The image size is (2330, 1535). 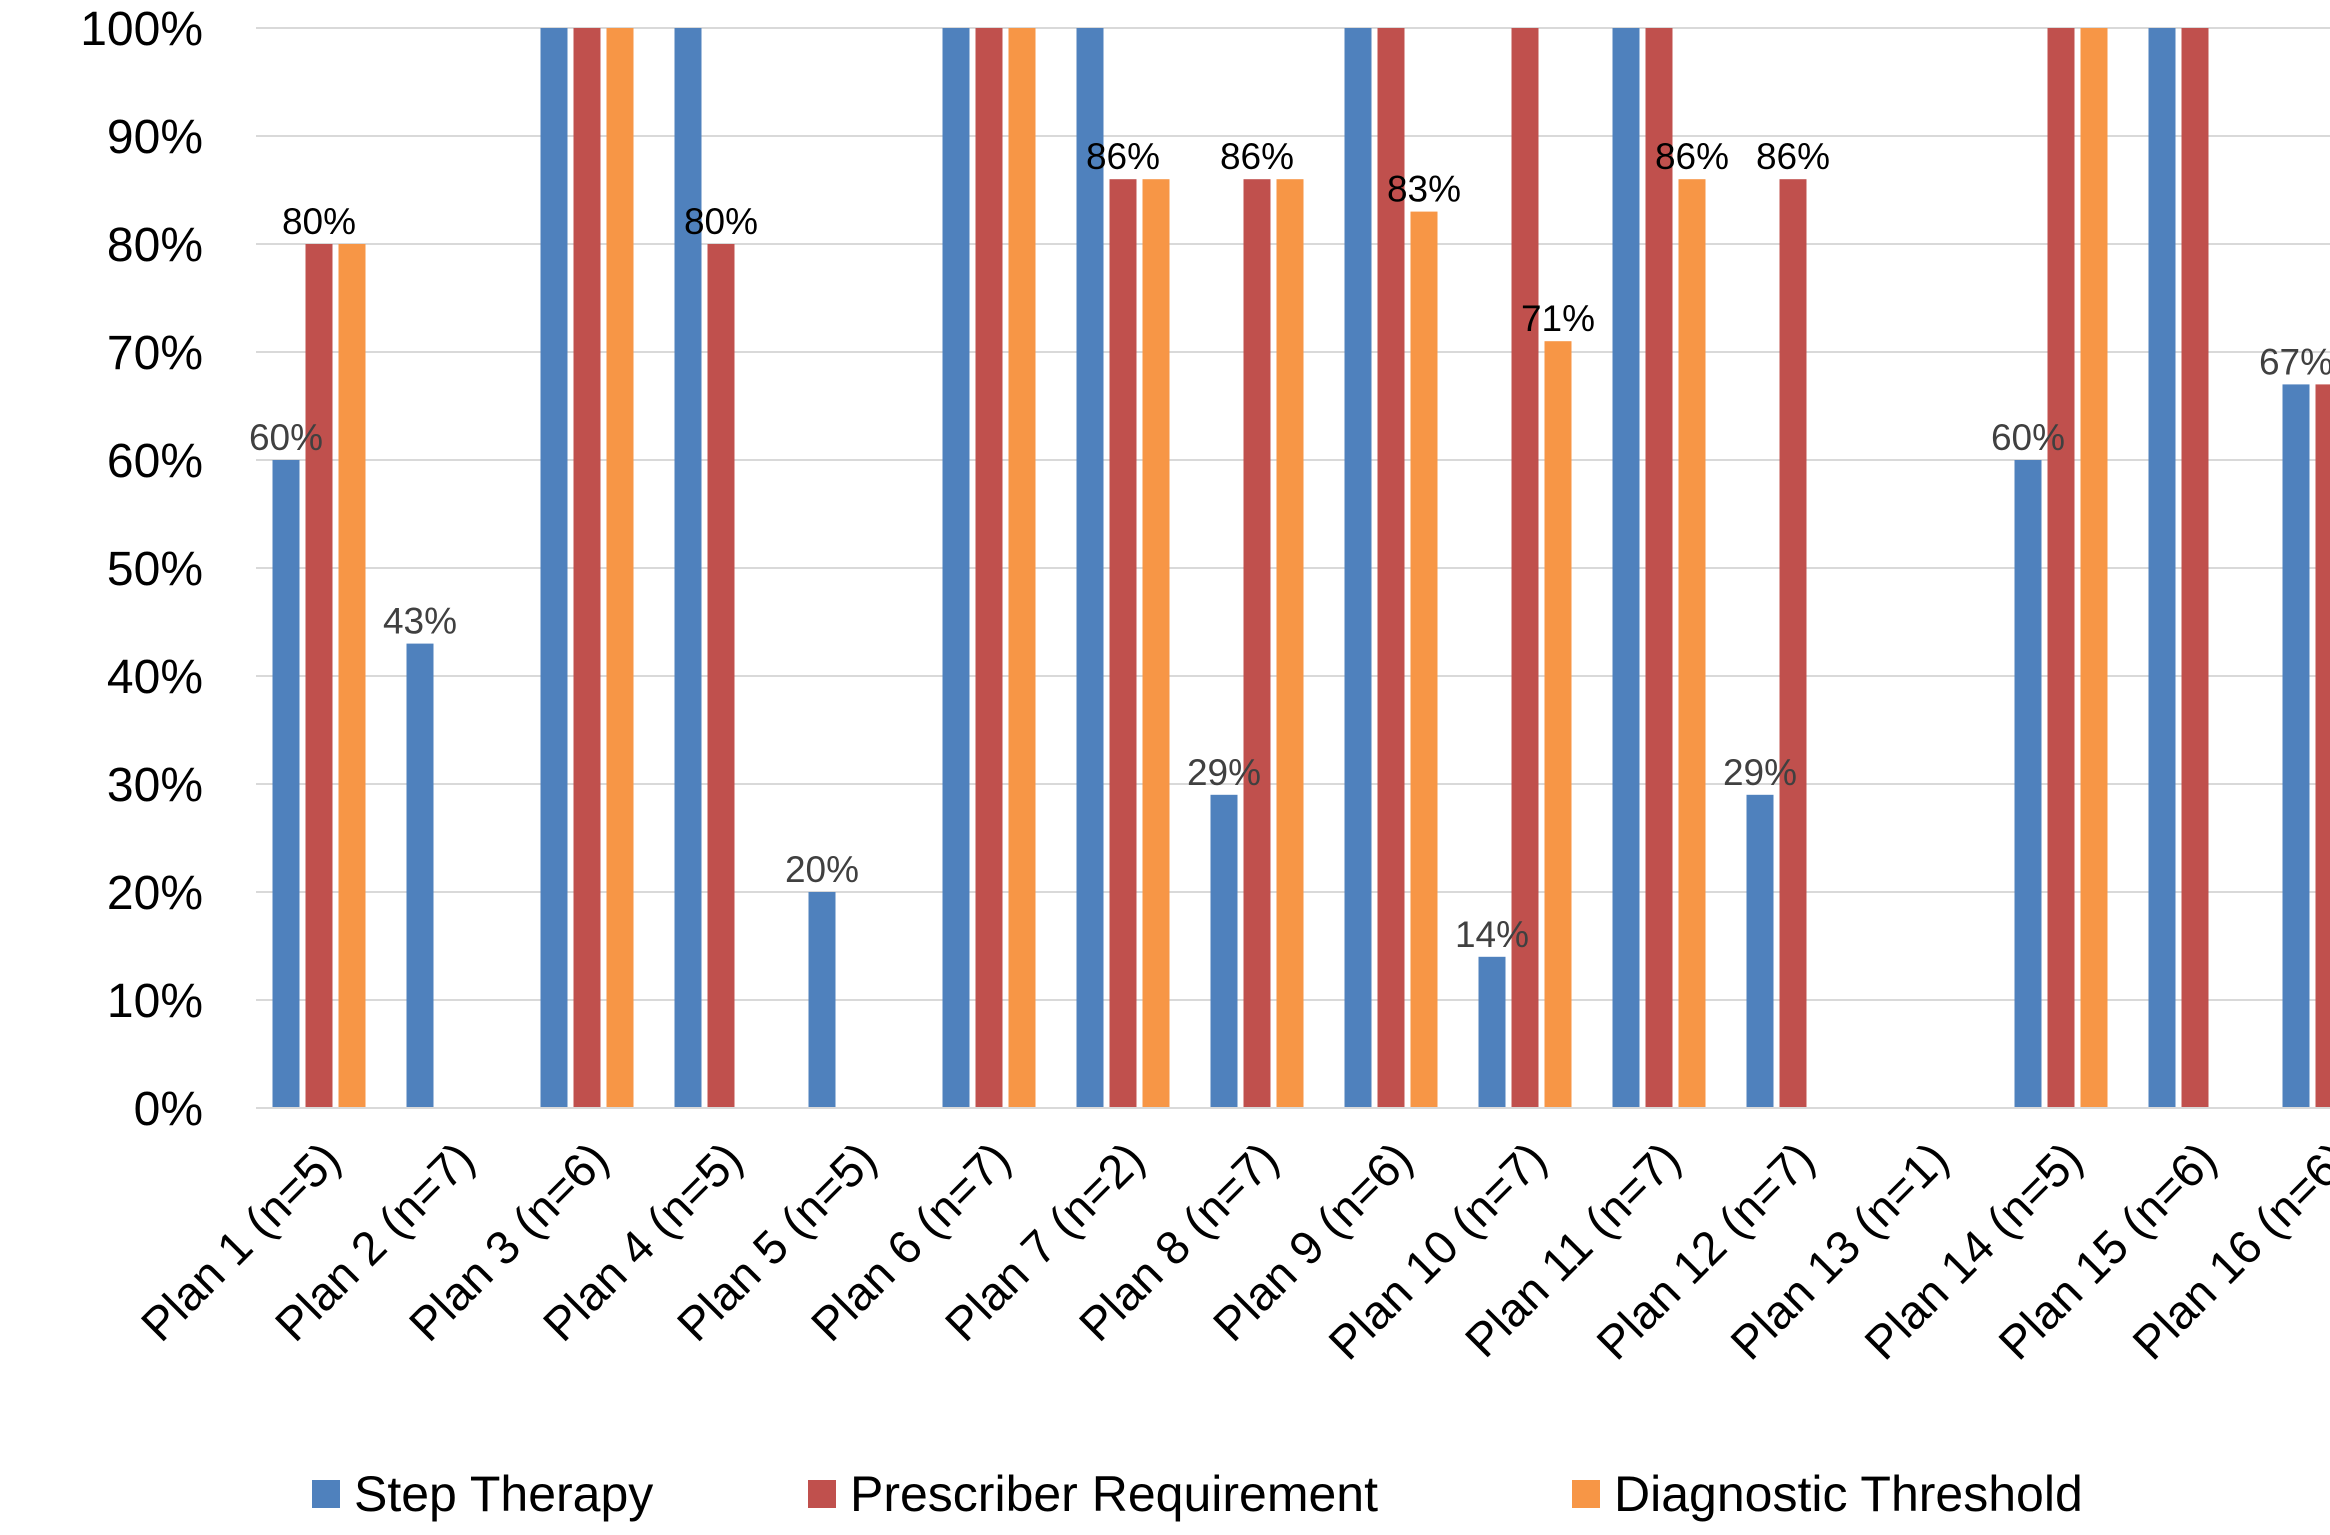 I want to click on legend-label-diagnostic-threshold: Diagnostic Threshold, so click(x=1848, y=1494).